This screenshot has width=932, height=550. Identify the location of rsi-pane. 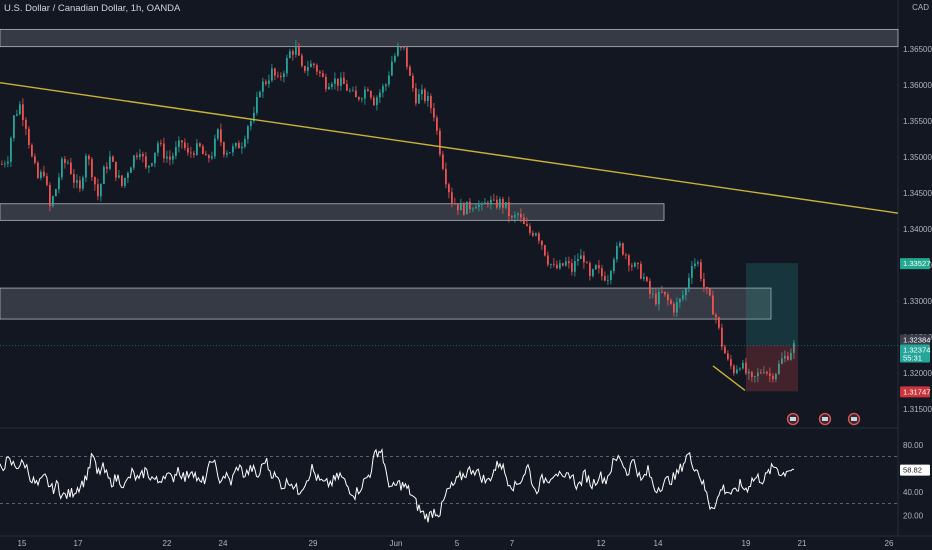
(449, 485).